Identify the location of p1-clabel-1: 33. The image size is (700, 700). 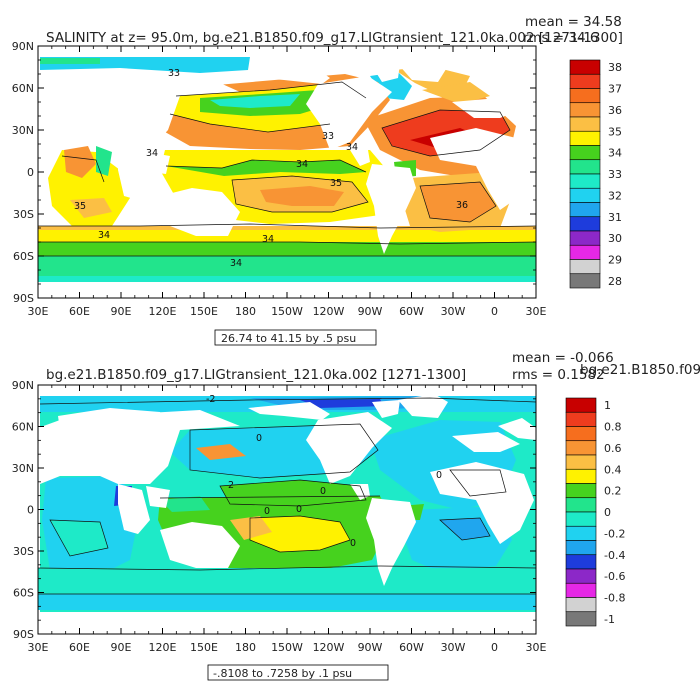
(174, 73).